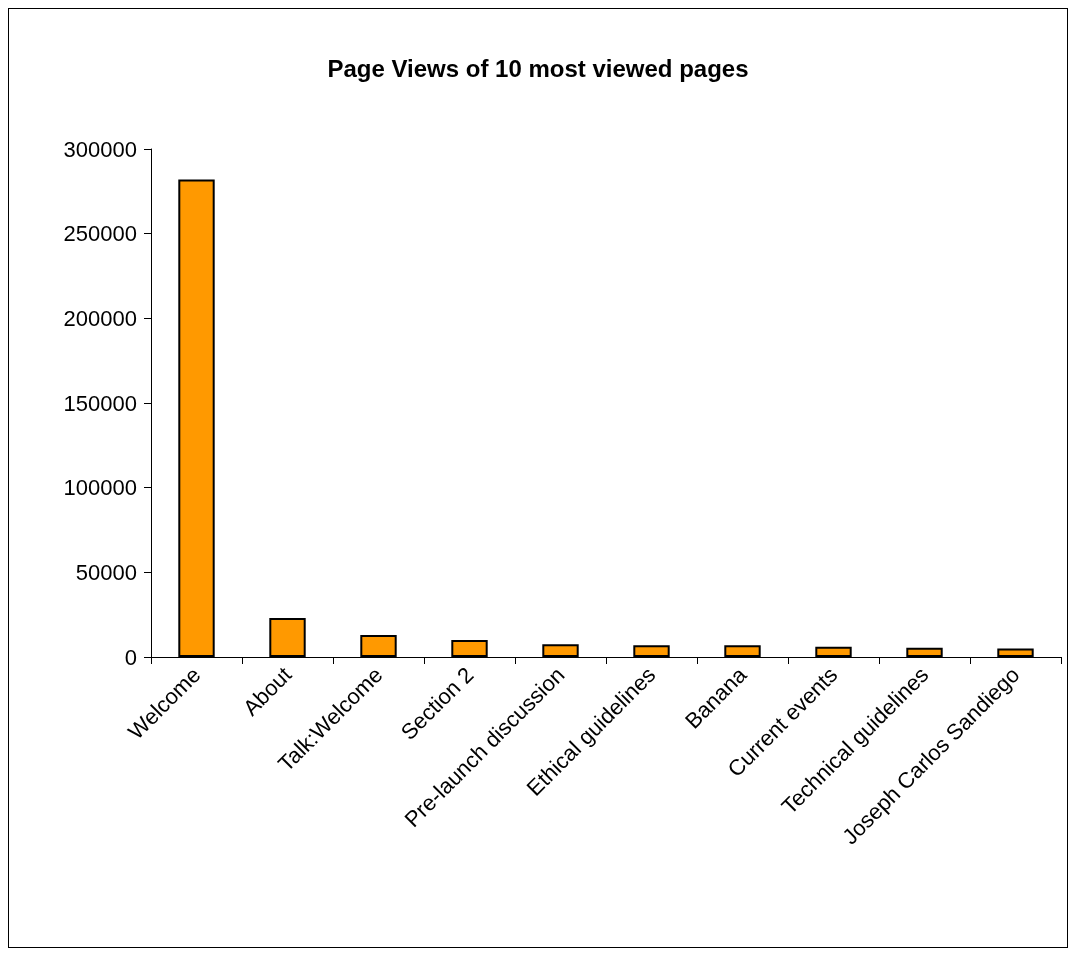 This screenshot has height=956, width=1076. What do you see at coordinates (100, 234) in the screenshot?
I see `y-tick-label: 250000` at bounding box center [100, 234].